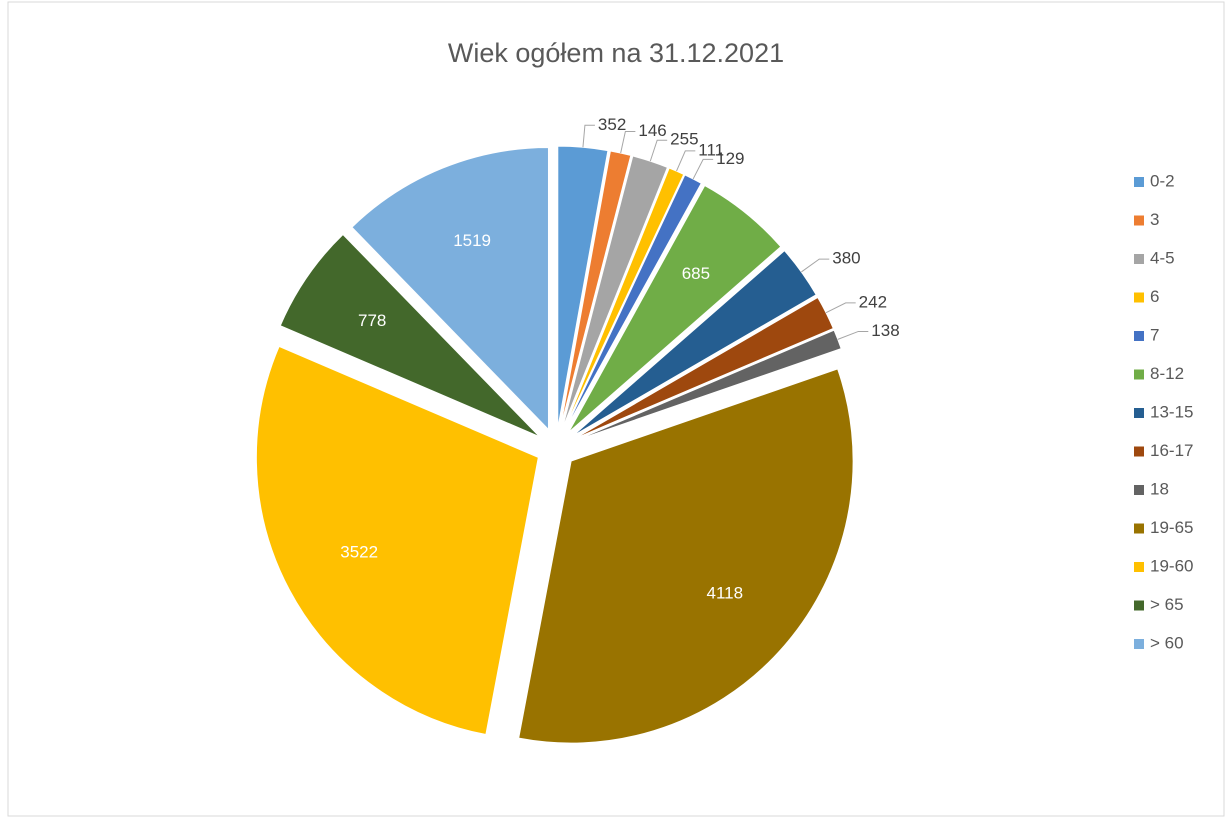  What do you see at coordinates (711, 149) in the screenshot?
I see `data-label: 111` at bounding box center [711, 149].